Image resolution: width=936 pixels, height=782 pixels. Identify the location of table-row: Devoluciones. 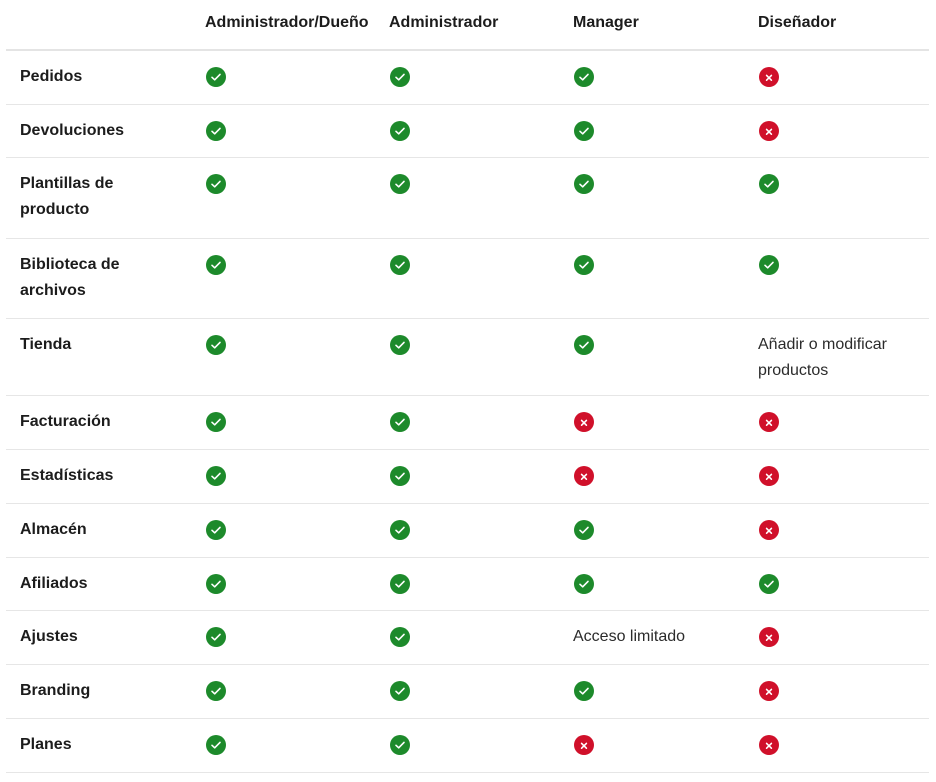
(467, 131).